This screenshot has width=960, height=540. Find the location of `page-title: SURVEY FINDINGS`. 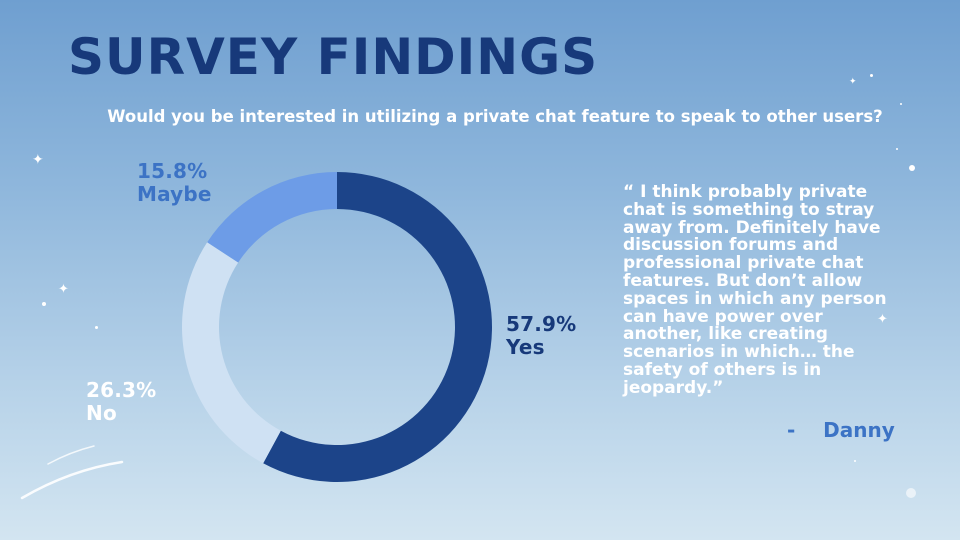

page-title: SURVEY FINDINGS is located at coordinates (333, 57).